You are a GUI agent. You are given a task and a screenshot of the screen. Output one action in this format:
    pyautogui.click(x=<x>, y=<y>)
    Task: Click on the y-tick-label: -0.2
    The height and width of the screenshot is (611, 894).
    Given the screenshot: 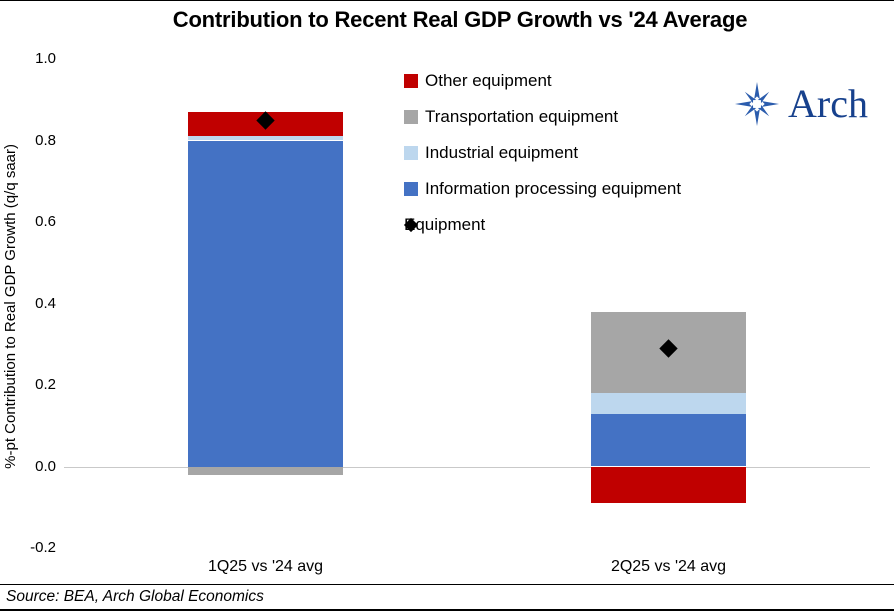 What is the action you would take?
    pyautogui.click(x=43, y=547)
    